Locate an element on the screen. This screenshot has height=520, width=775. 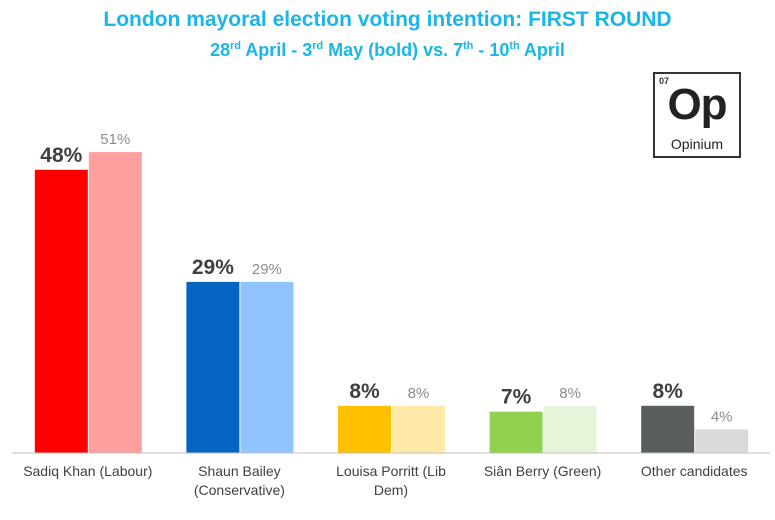
data-label: 48% is located at coordinates (61, 155).